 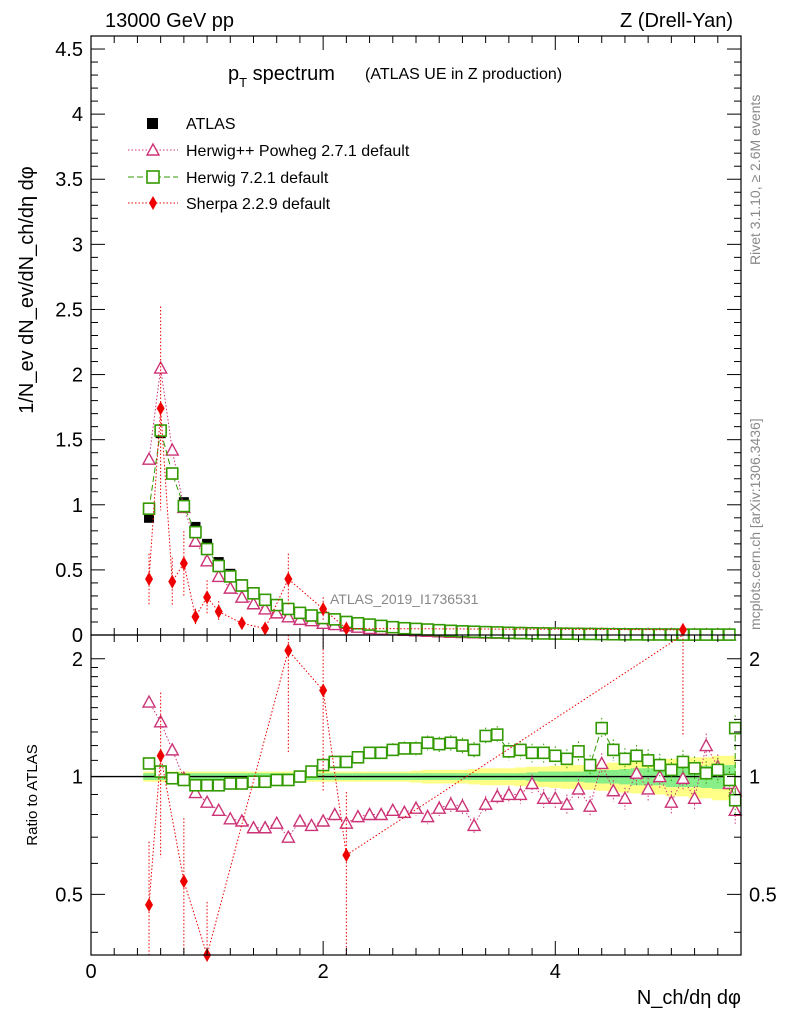 I want to click on chart-subtitle: (ATLAS UE in Z production), so click(x=463, y=74).